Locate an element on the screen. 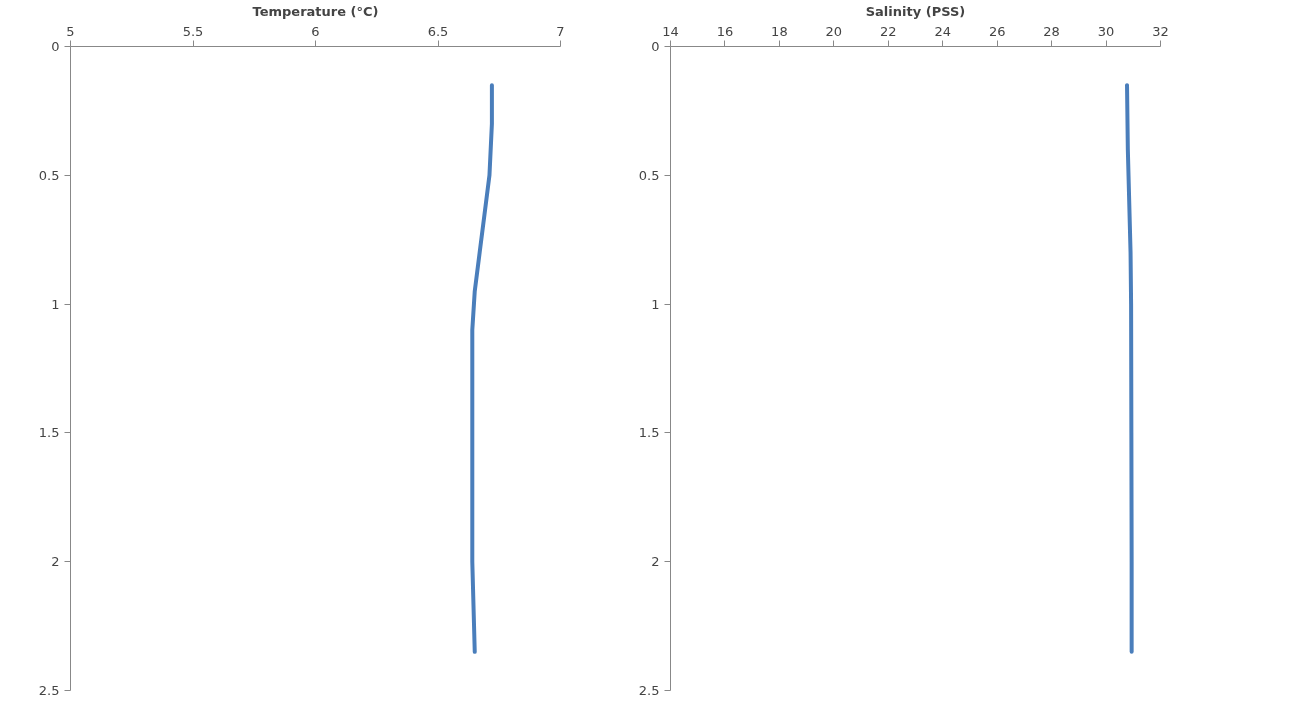  x-tick-label: 20 is located at coordinates (834, 31).